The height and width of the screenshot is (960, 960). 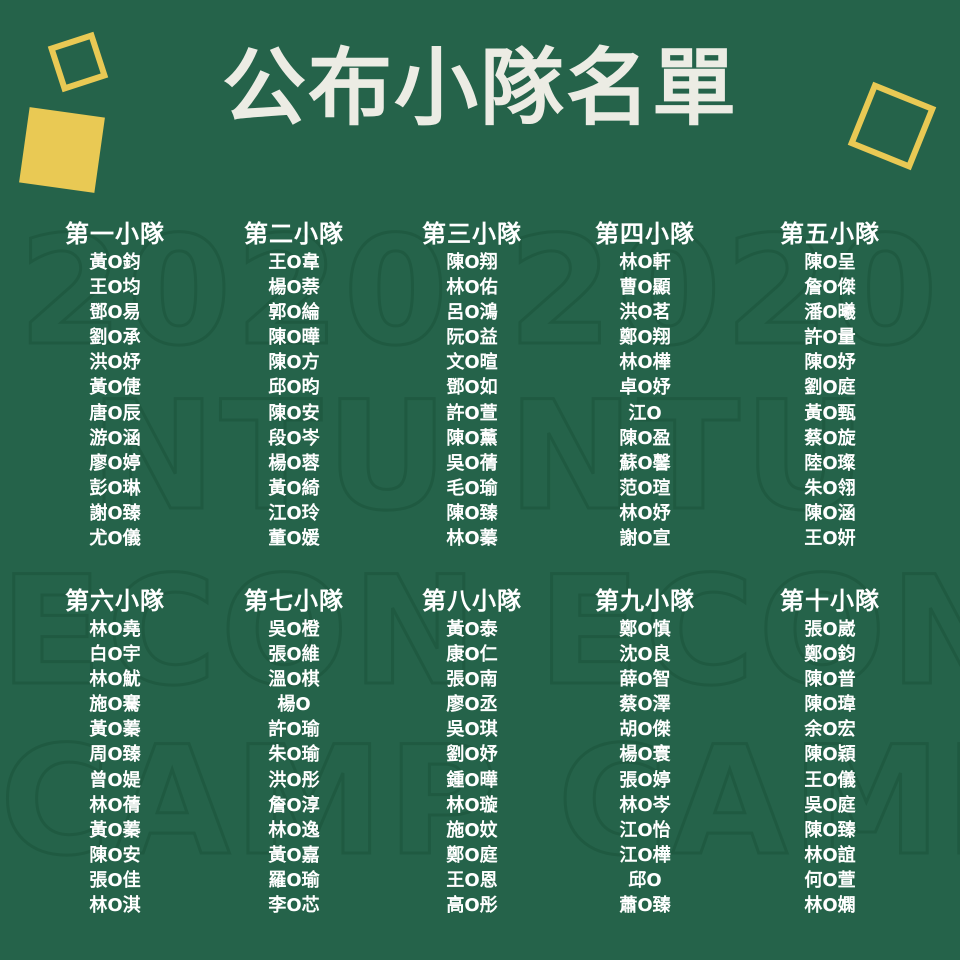 What do you see at coordinates (294, 288) in the screenshot?
I see `member-name: 楊O萘` at bounding box center [294, 288].